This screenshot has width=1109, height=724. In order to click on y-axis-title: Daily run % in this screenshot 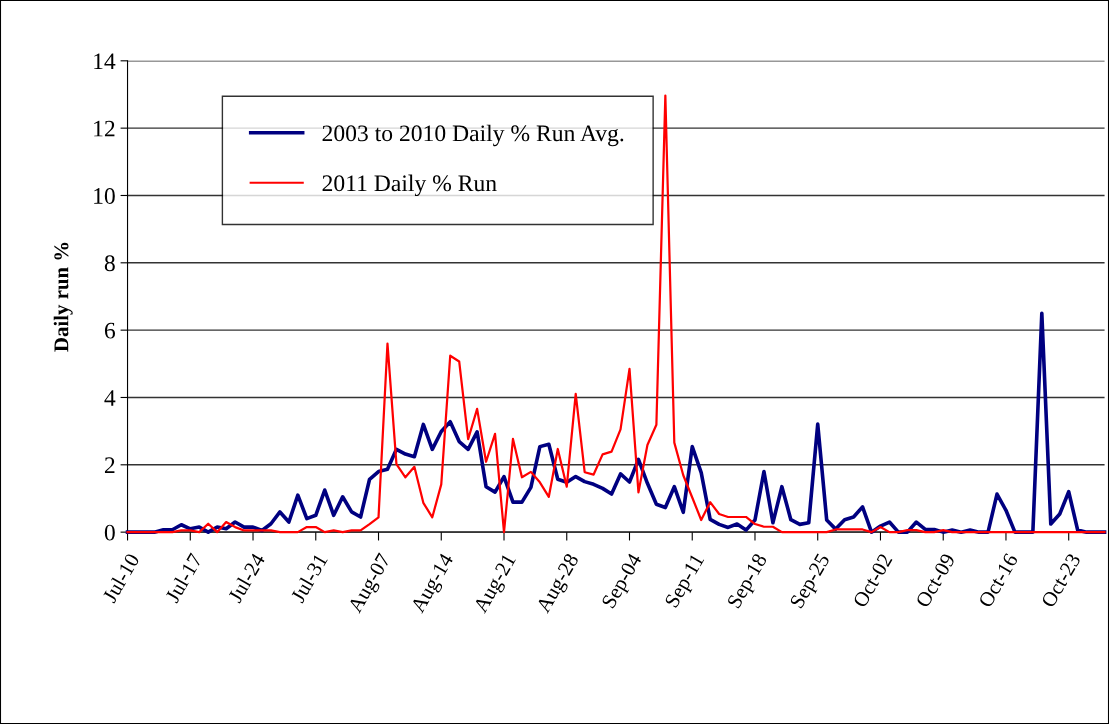, I will do `click(63, 297)`.